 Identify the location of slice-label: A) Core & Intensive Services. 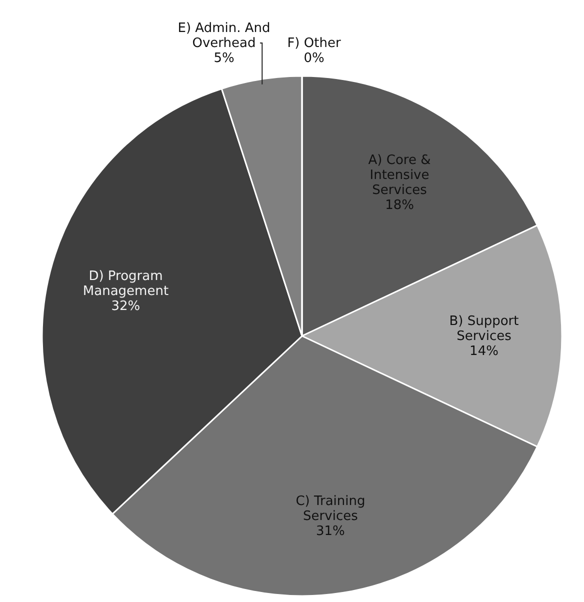
(399, 175).